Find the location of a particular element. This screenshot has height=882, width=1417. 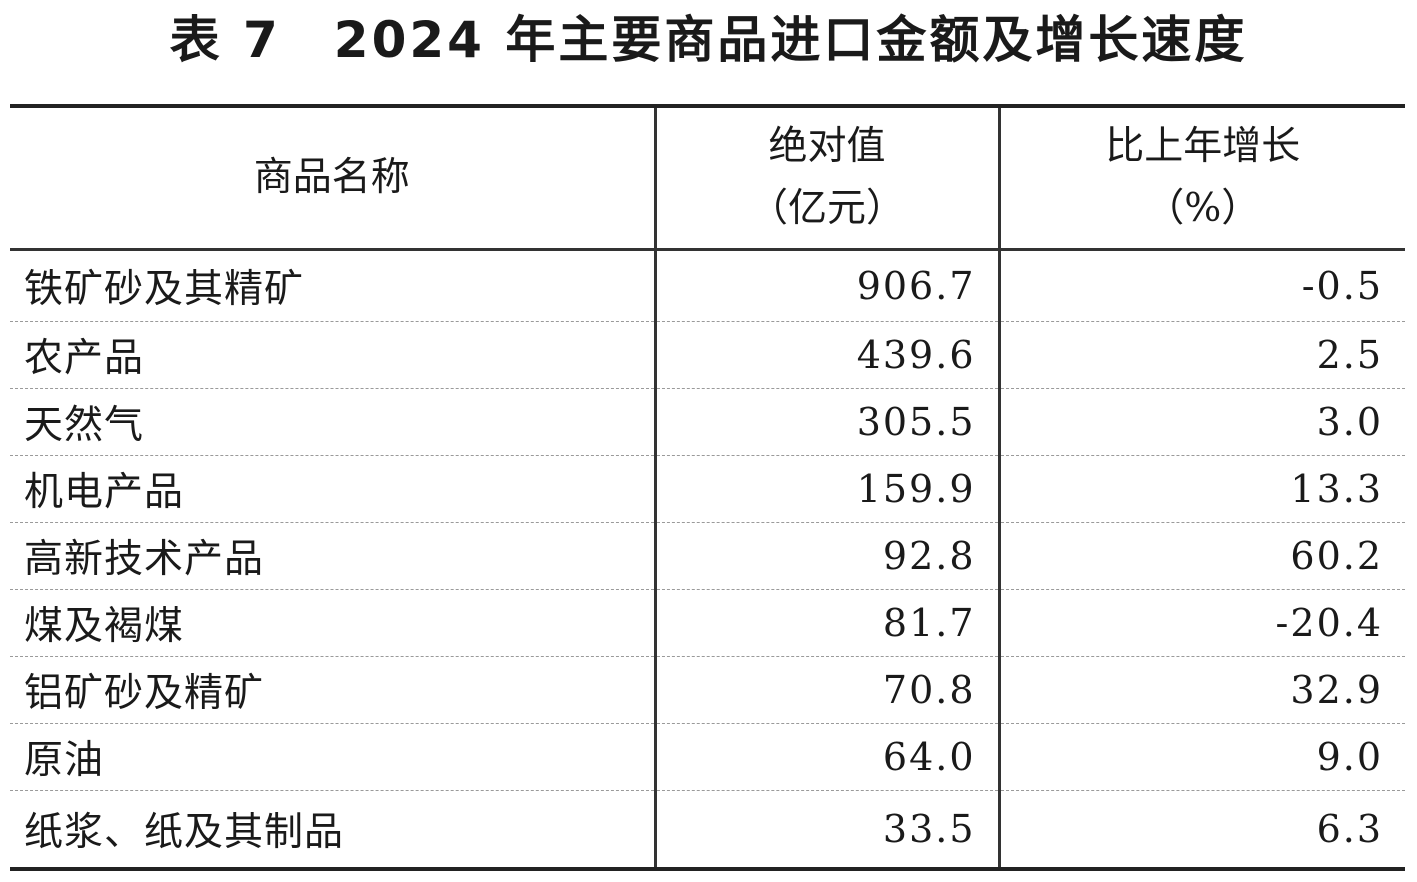

table-row: 纸浆、纸及其制品 33.5 6.3 is located at coordinates (707, 829).